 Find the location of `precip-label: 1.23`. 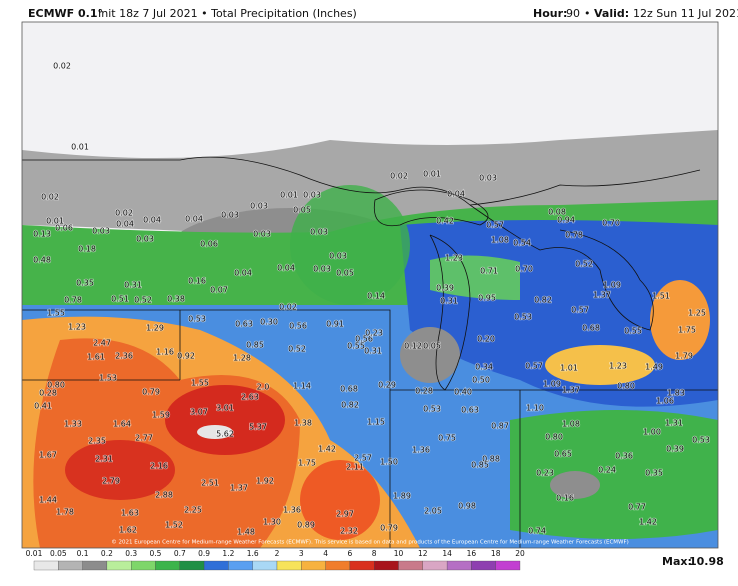

precip-label: 1.23 is located at coordinates (77, 327).